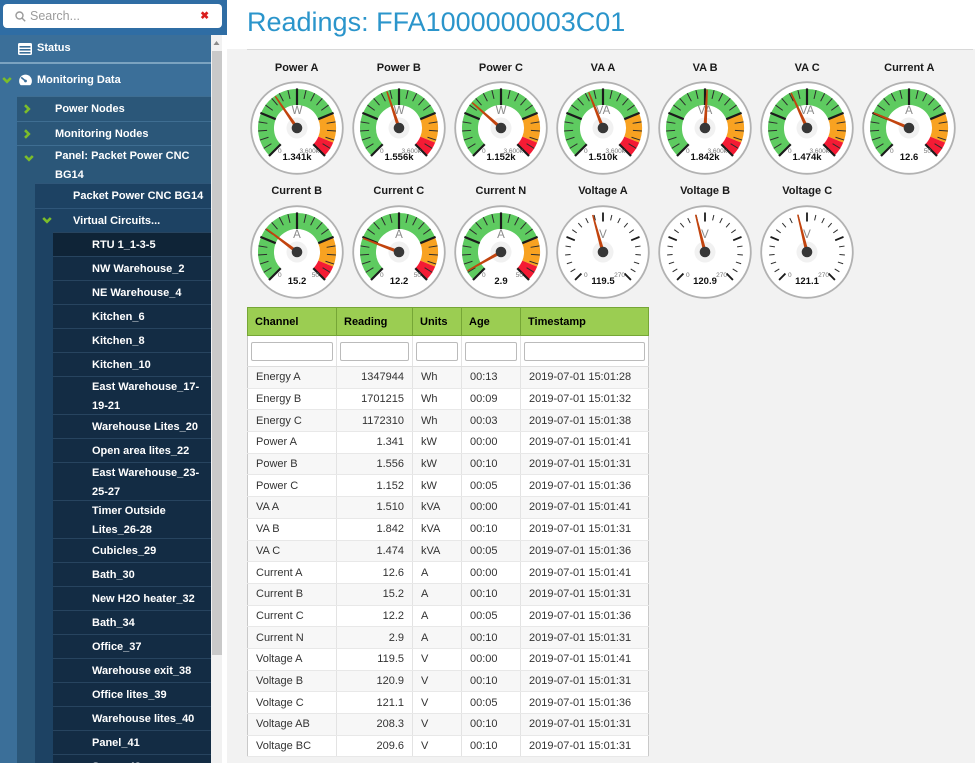 This screenshot has height=763, width=975. What do you see at coordinates (296, 281) in the screenshot?
I see `svg-text: 15.2` at bounding box center [296, 281].